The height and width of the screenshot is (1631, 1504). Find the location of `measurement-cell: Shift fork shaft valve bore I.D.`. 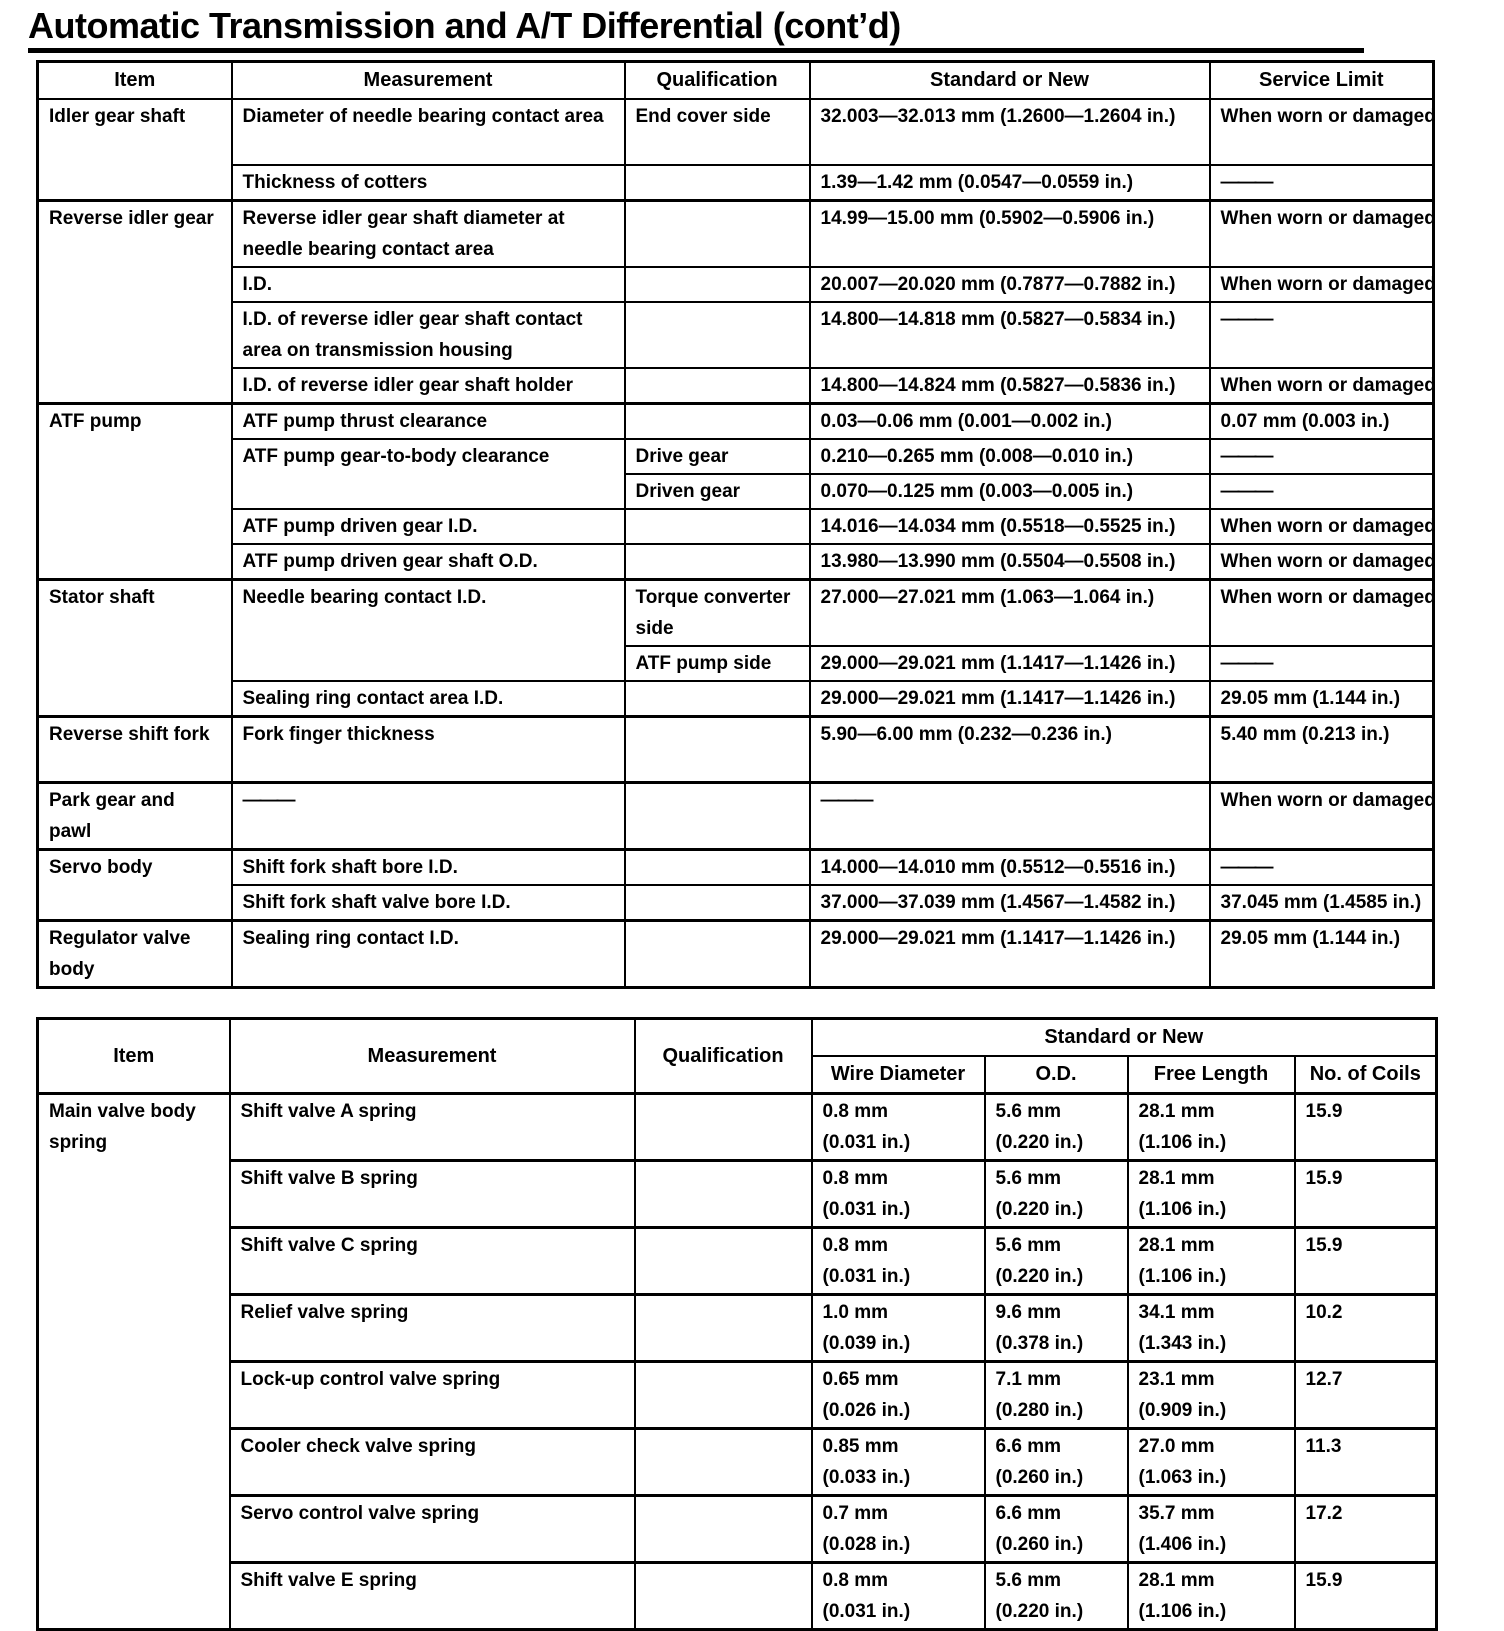

measurement-cell: Shift fork shaft valve bore I.D. is located at coordinates (428, 903).